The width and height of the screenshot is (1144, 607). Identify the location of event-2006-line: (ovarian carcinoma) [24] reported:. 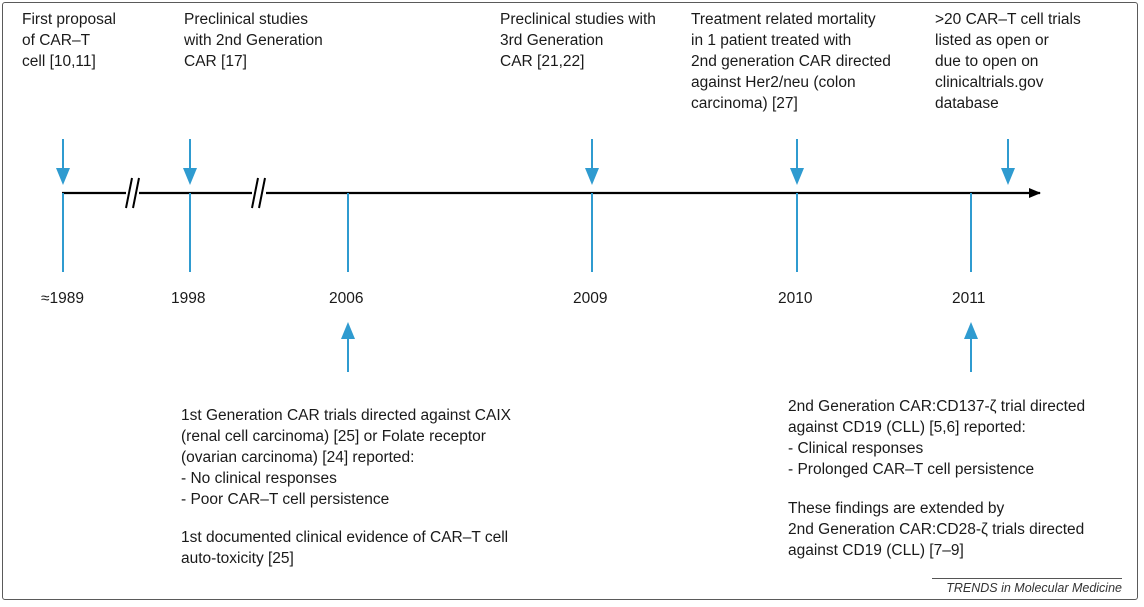
(298, 457).